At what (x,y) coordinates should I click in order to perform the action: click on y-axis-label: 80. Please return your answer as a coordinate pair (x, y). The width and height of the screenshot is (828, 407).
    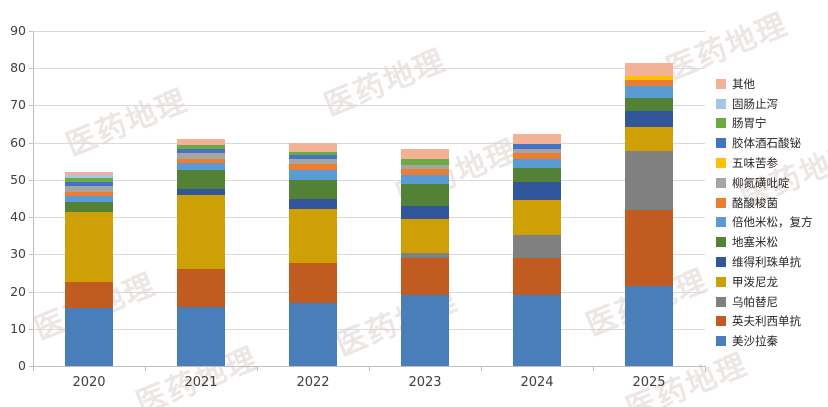
    Looking at the image, I should click on (18, 68).